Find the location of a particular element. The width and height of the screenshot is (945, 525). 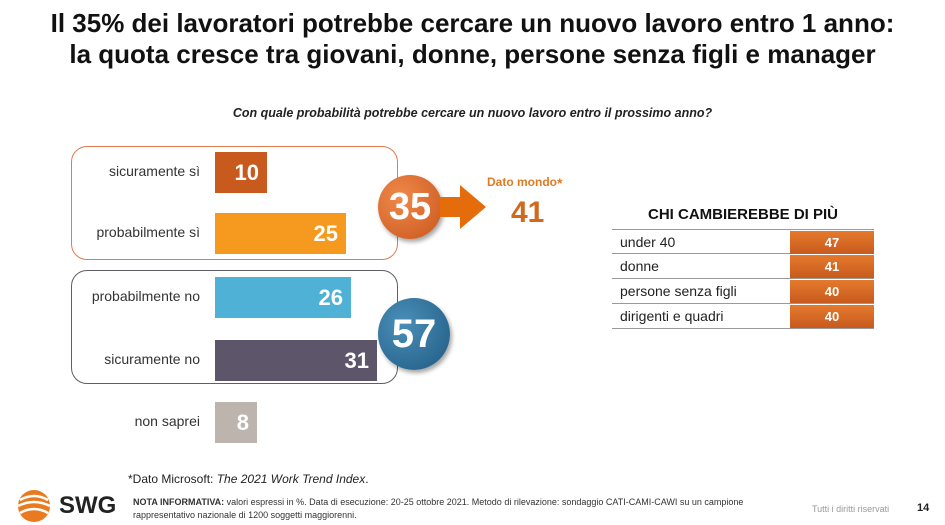

bar-value-label: 8 is located at coordinates (242, 422).